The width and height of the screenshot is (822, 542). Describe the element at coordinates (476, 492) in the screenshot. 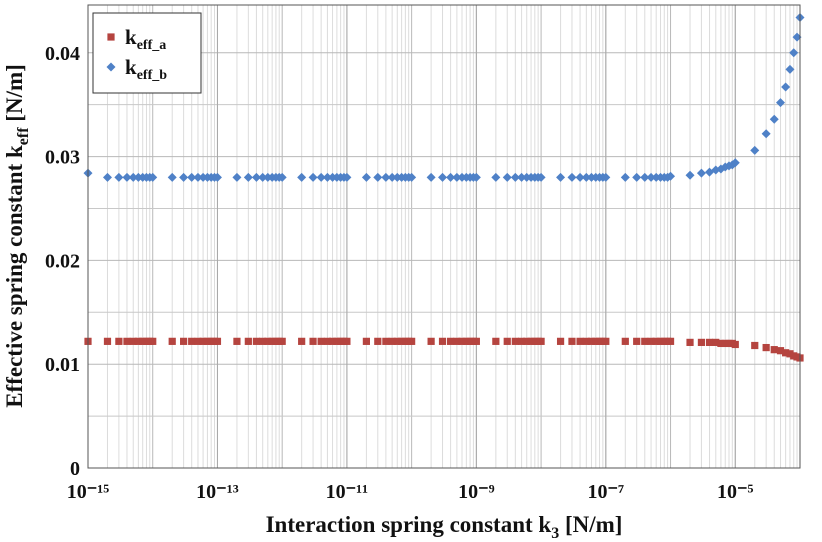

I see `x-tick-label: 10⁻⁹` at that location.